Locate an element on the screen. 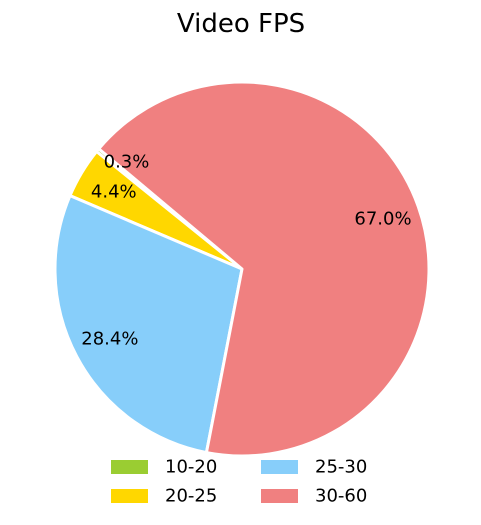 The height and width of the screenshot is (525, 481). chart-title: Video FPS is located at coordinates (241, 24).